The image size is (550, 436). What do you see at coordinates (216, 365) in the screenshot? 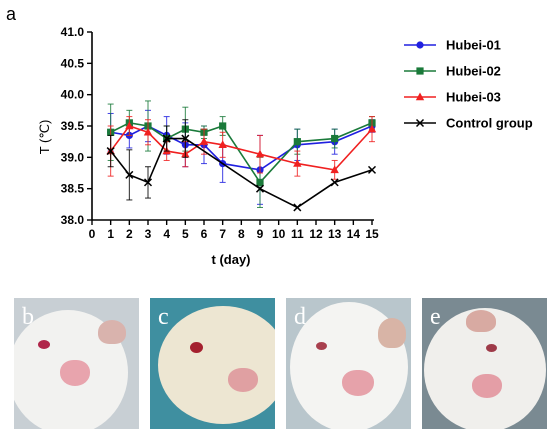
I see `guinea-pig-head` at bounding box center [216, 365].